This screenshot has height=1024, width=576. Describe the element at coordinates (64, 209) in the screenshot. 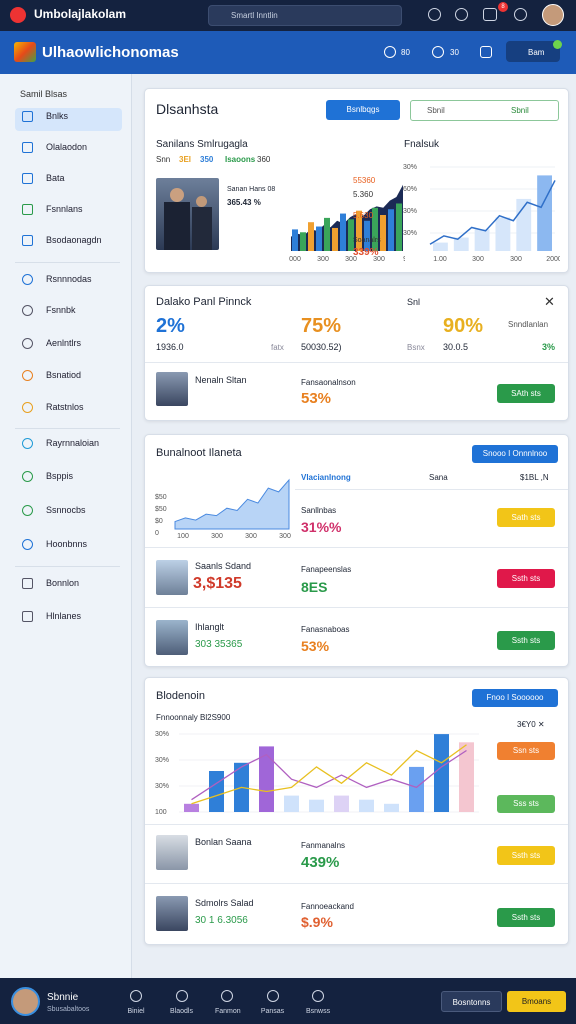

I see `sidebar-item: Fsnnlans` at that location.